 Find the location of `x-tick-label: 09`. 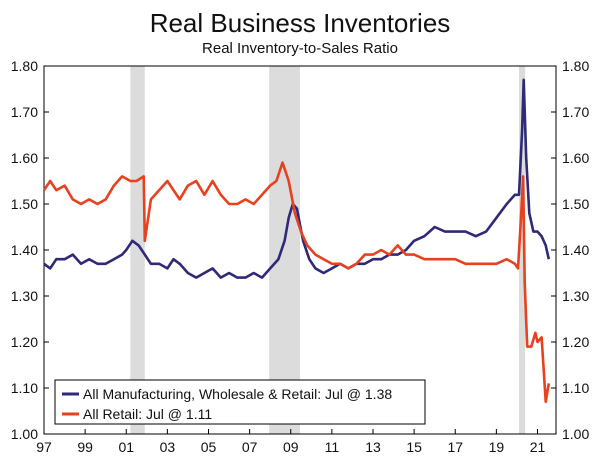

x-tick-label: 09 is located at coordinates (291, 447).